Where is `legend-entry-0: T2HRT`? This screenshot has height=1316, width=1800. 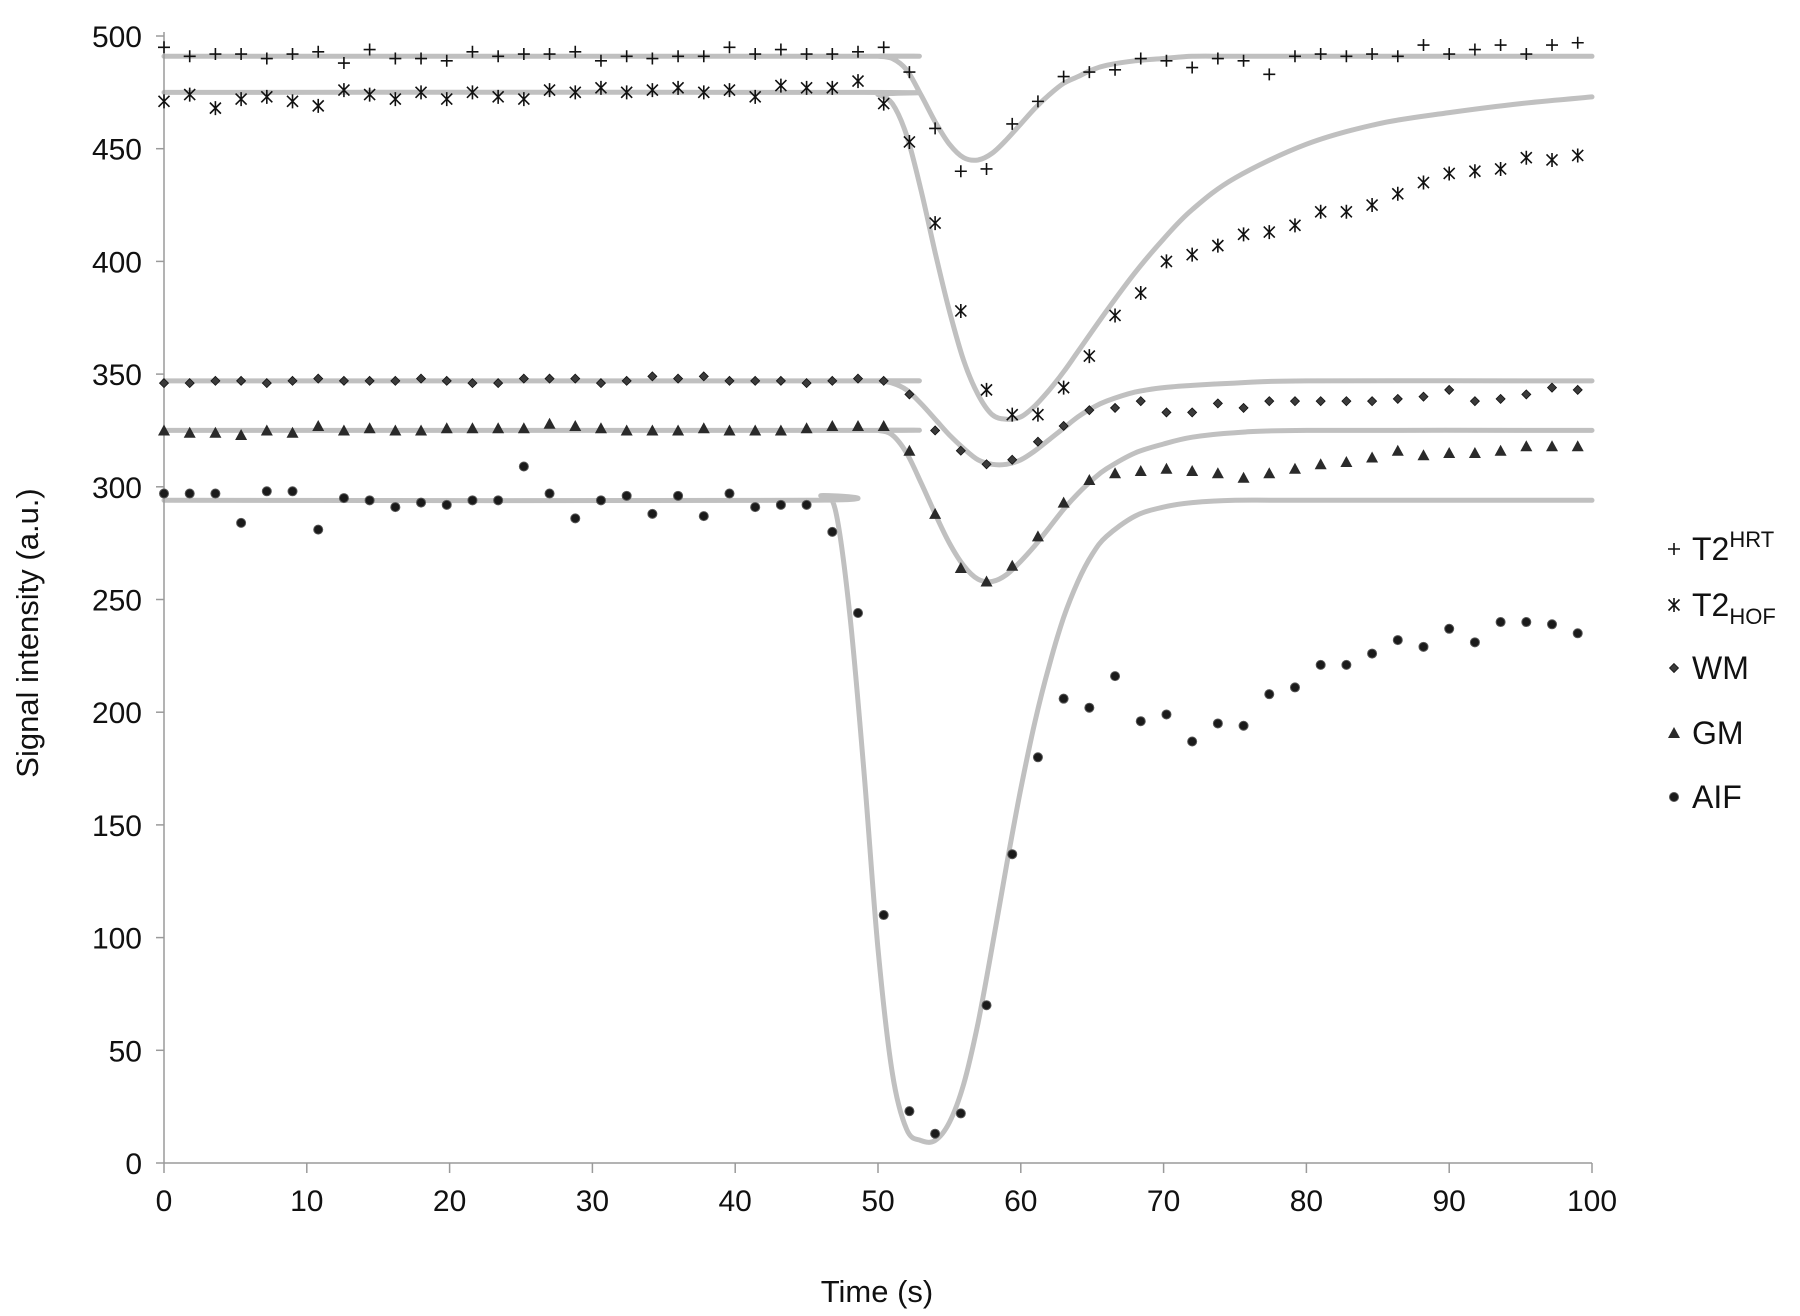
legend-entry-0: T2HRT is located at coordinates (1721, 547).